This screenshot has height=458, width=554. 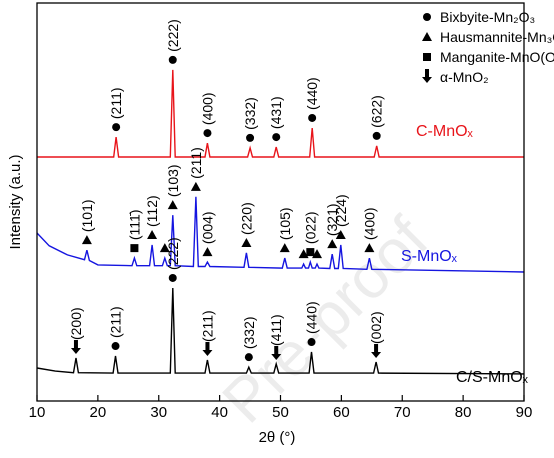 I want to click on peak-label: (004), so click(x=207, y=227).